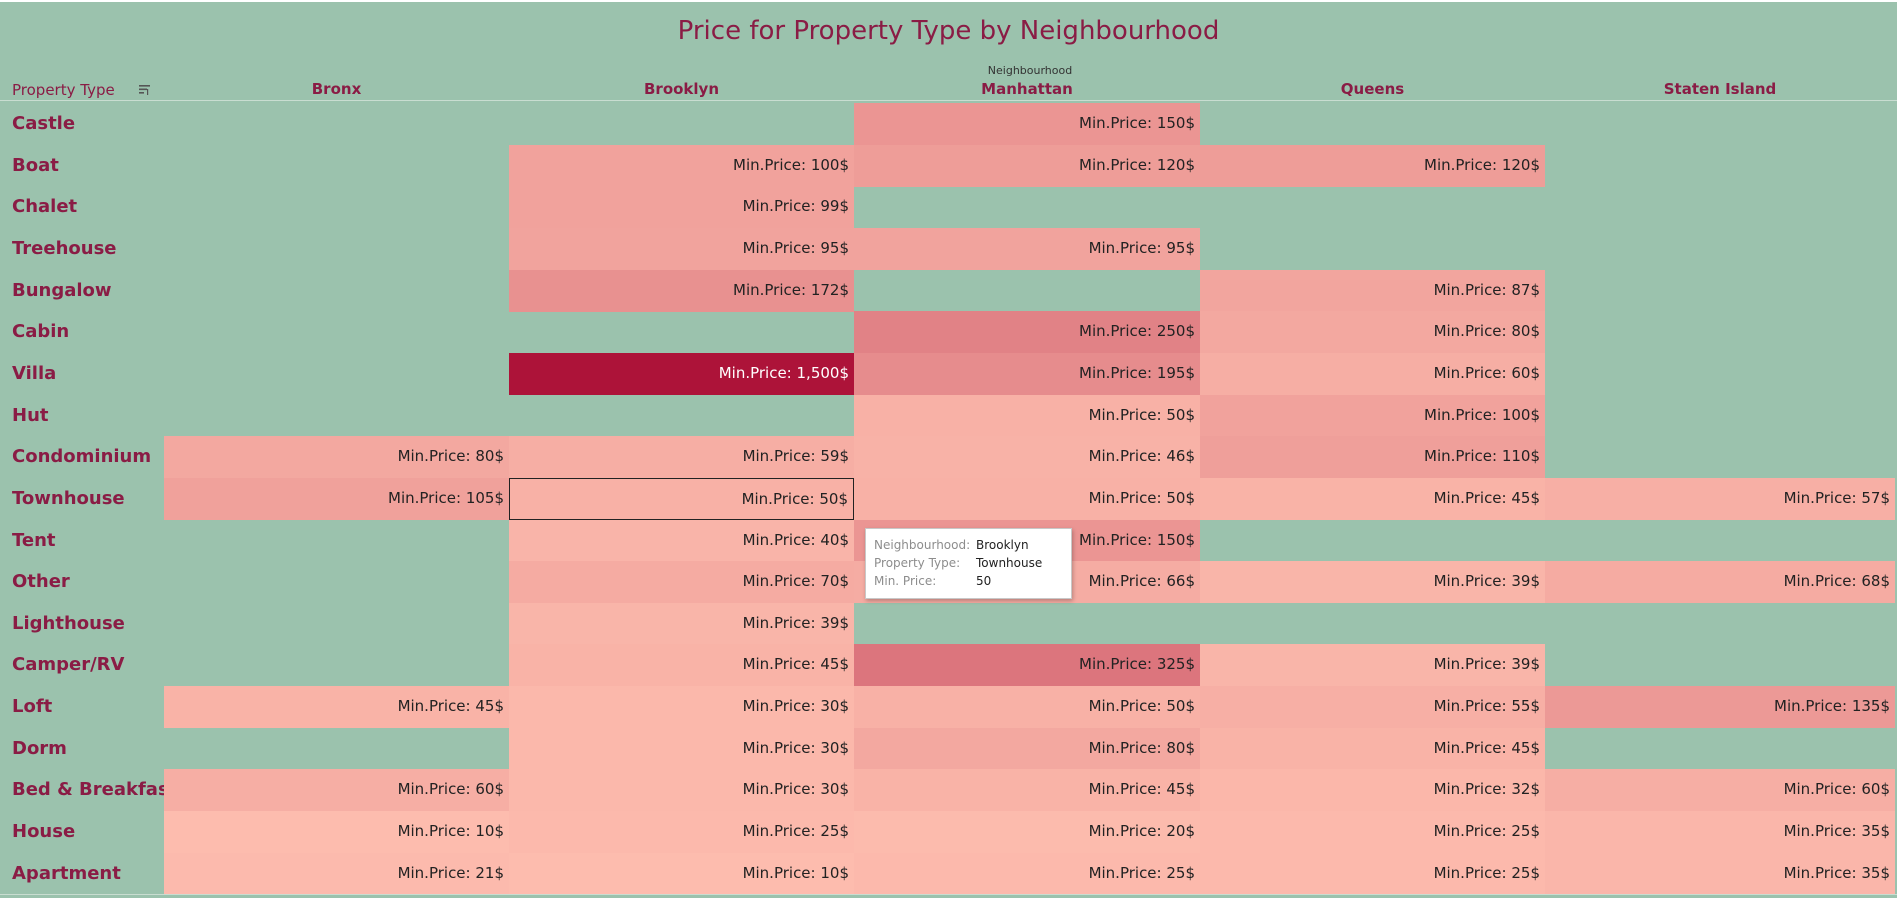  Describe the element at coordinates (1027, 374) in the screenshot. I see `heatmap-cell: Min.Price: 195$` at that location.